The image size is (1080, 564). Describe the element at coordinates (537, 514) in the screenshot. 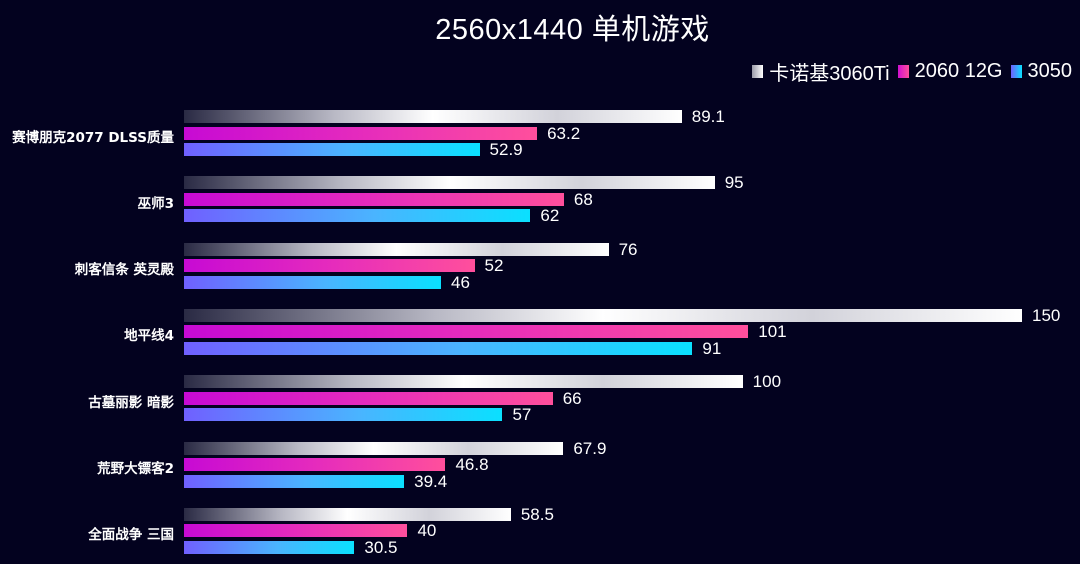

I see `value-label: 58.5` at that location.